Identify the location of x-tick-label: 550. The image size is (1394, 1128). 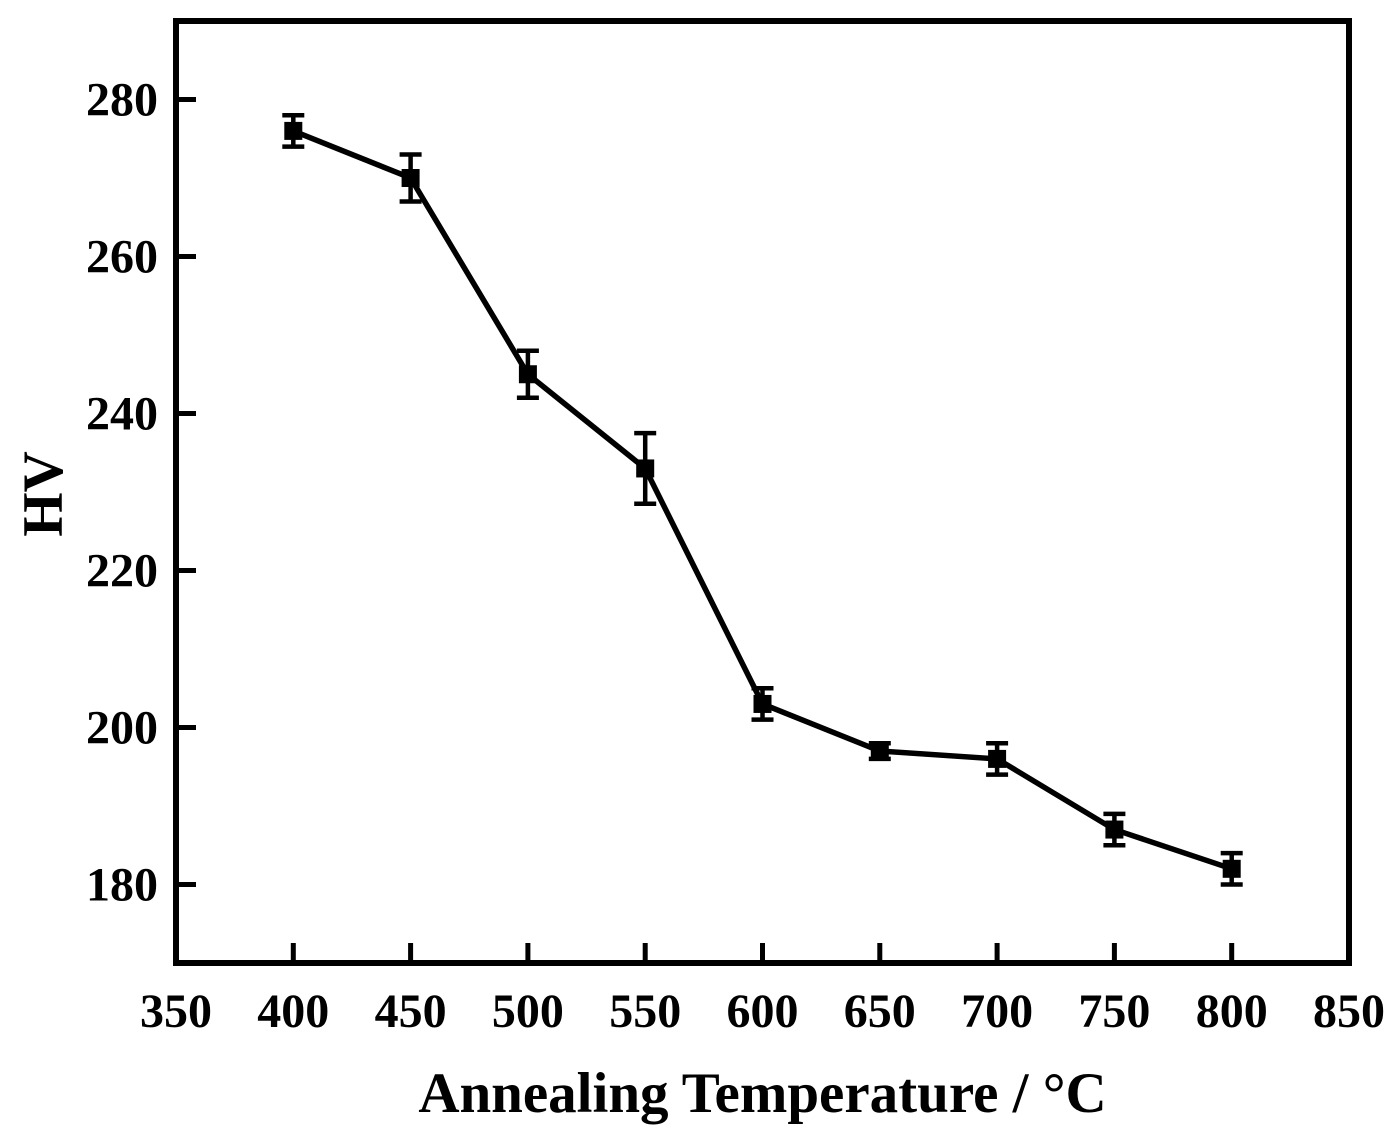
(645, 1011).